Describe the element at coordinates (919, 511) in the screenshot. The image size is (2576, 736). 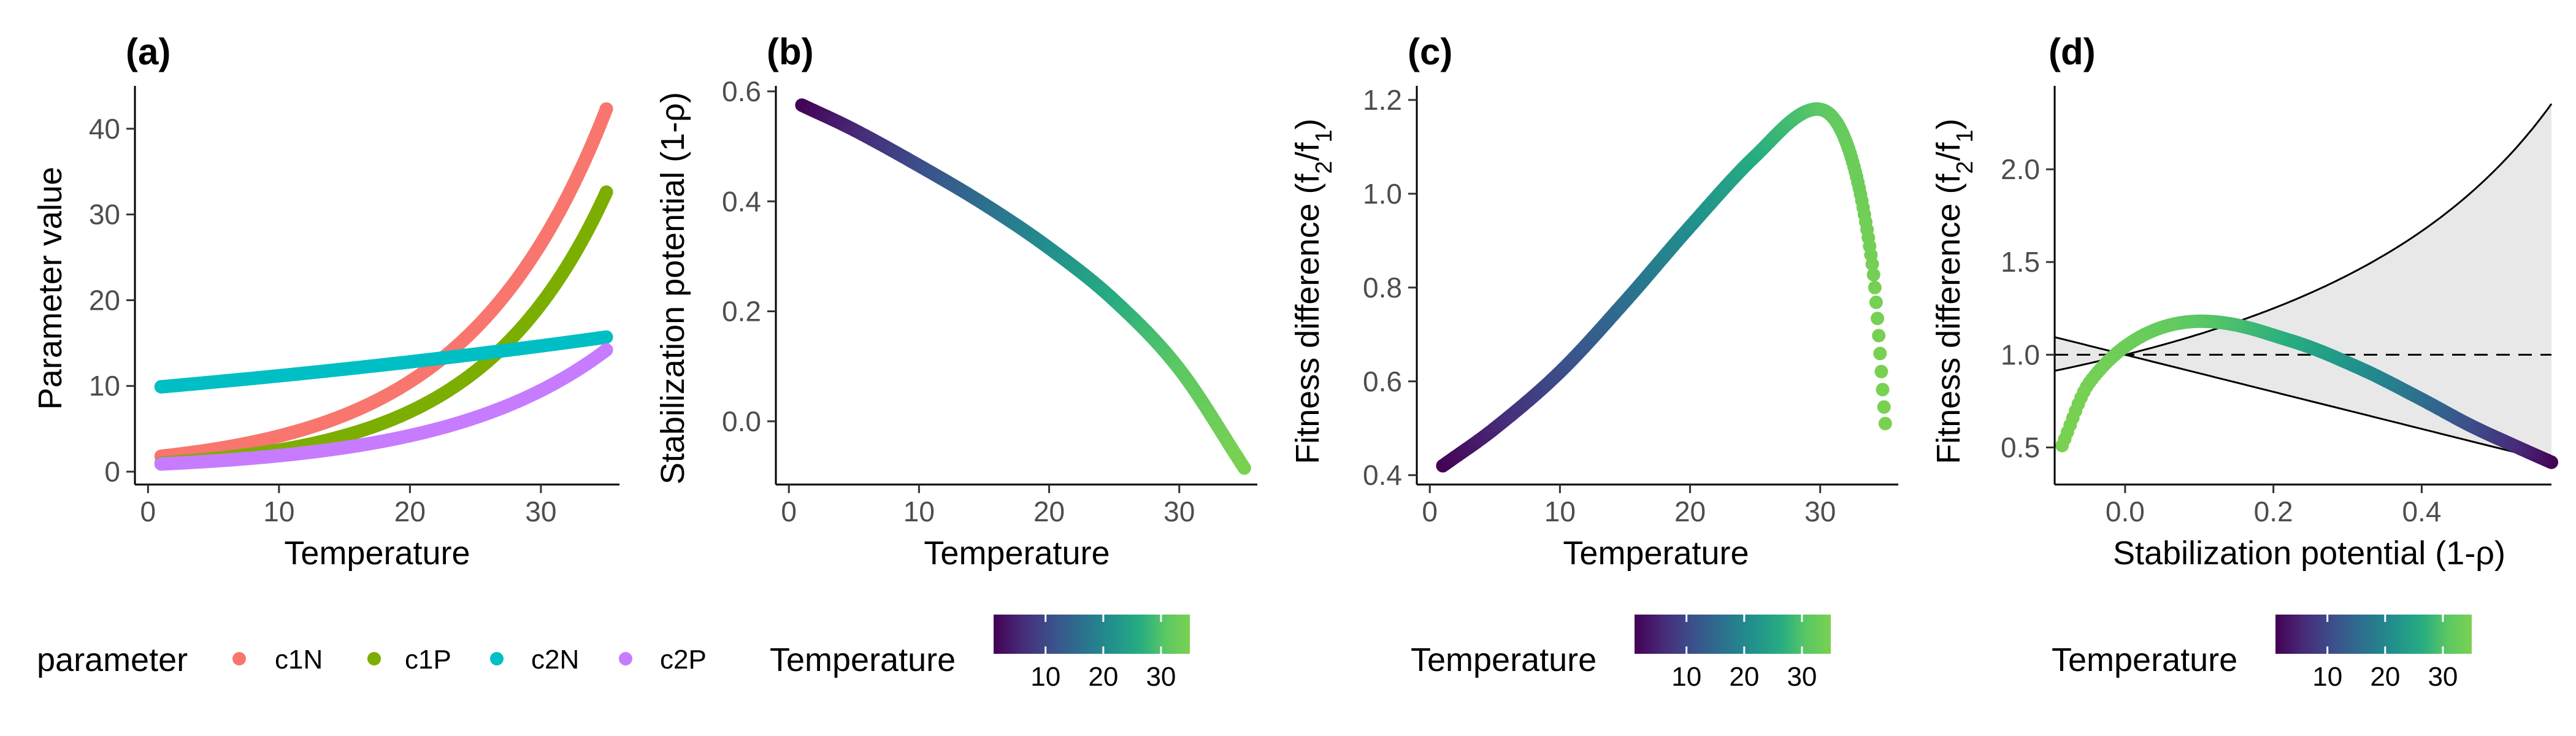
I see `panel-b-x-tick-label: 10` at that location.